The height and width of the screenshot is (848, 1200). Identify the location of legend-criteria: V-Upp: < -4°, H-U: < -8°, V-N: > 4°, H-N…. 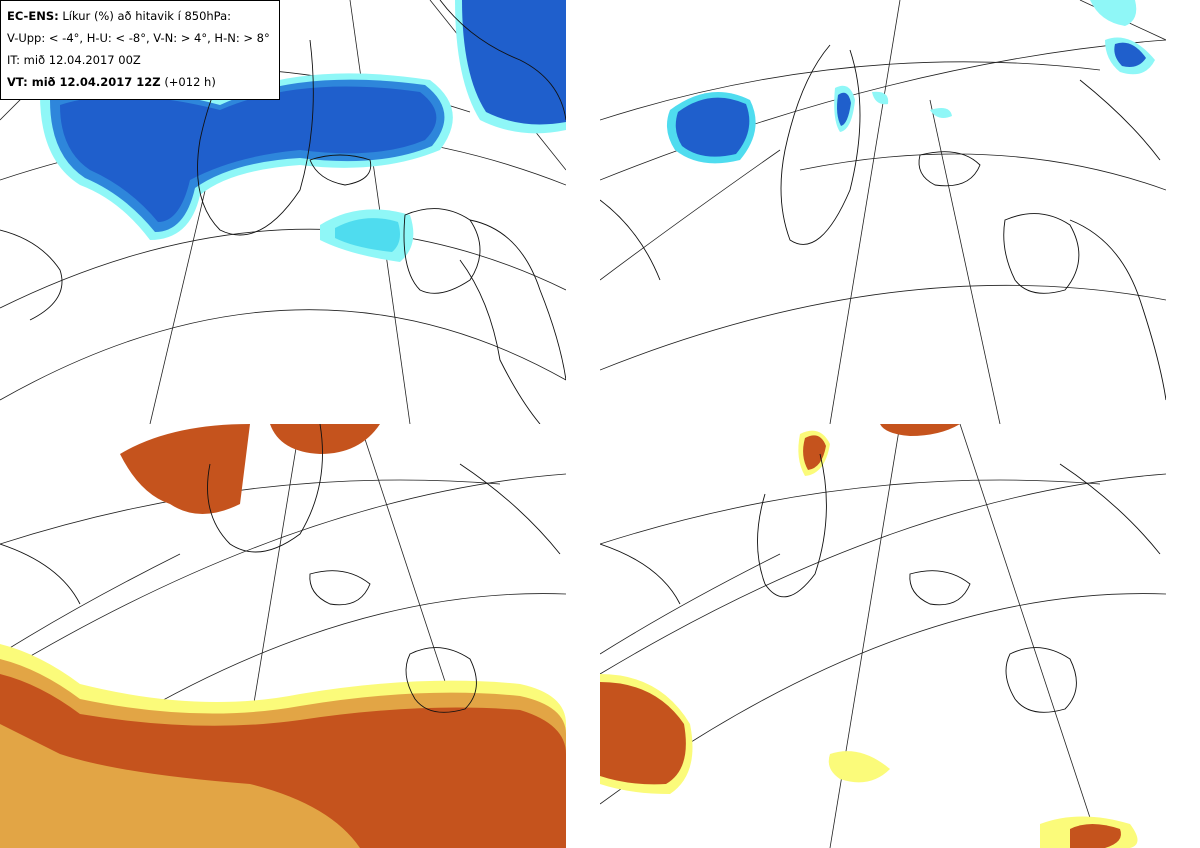
(138, 38).